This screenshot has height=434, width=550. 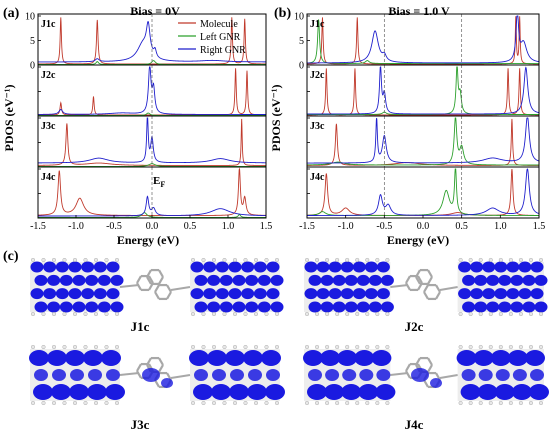 What do you see at coordinates (301, 66) in the screenshot?
I see `chart-b-ytick-label: 0` at bounding box center [301, 66].